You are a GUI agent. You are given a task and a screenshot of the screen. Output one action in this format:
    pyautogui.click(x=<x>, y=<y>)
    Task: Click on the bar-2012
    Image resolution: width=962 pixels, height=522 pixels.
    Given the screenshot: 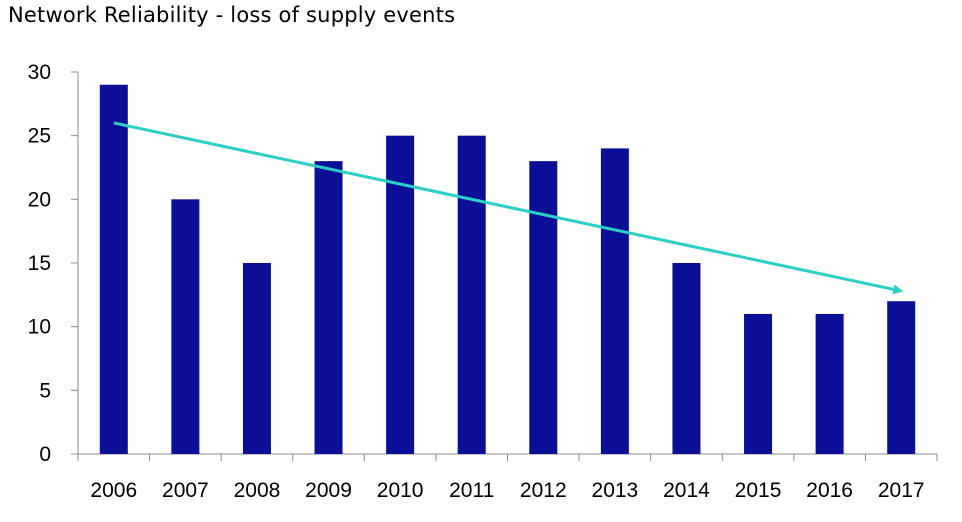 What is the action you would take?
    pyautogui.click(x=543, y=307)
    